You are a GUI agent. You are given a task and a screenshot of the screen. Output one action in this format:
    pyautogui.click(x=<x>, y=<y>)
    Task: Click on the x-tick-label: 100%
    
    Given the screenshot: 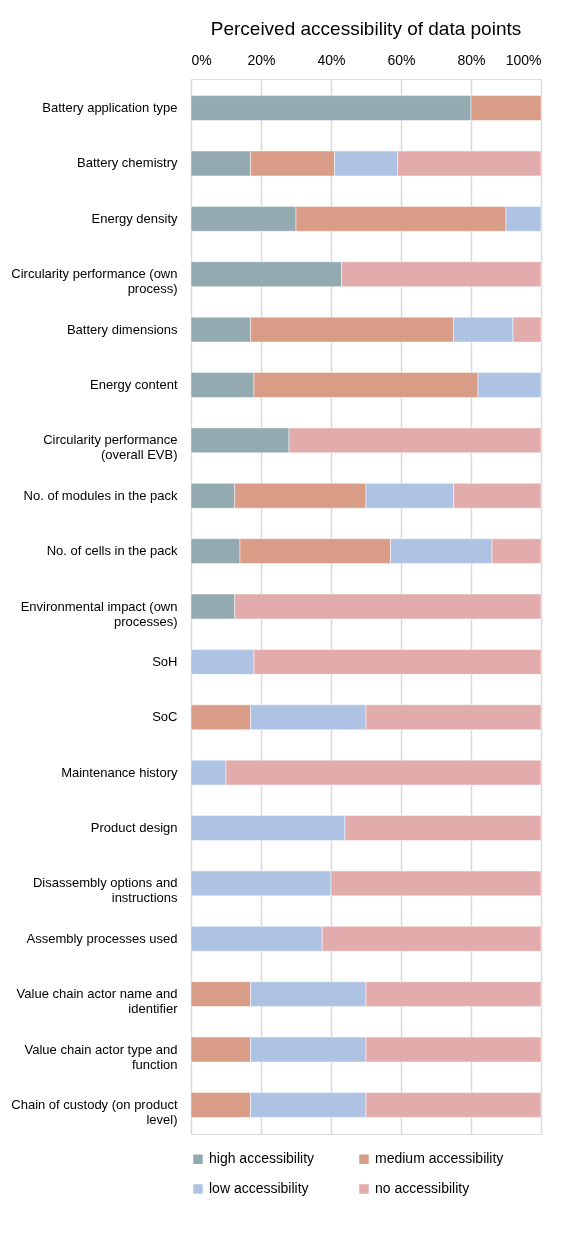 What is the action you would take?
    pyautogui.click(x=523, y=59)
    